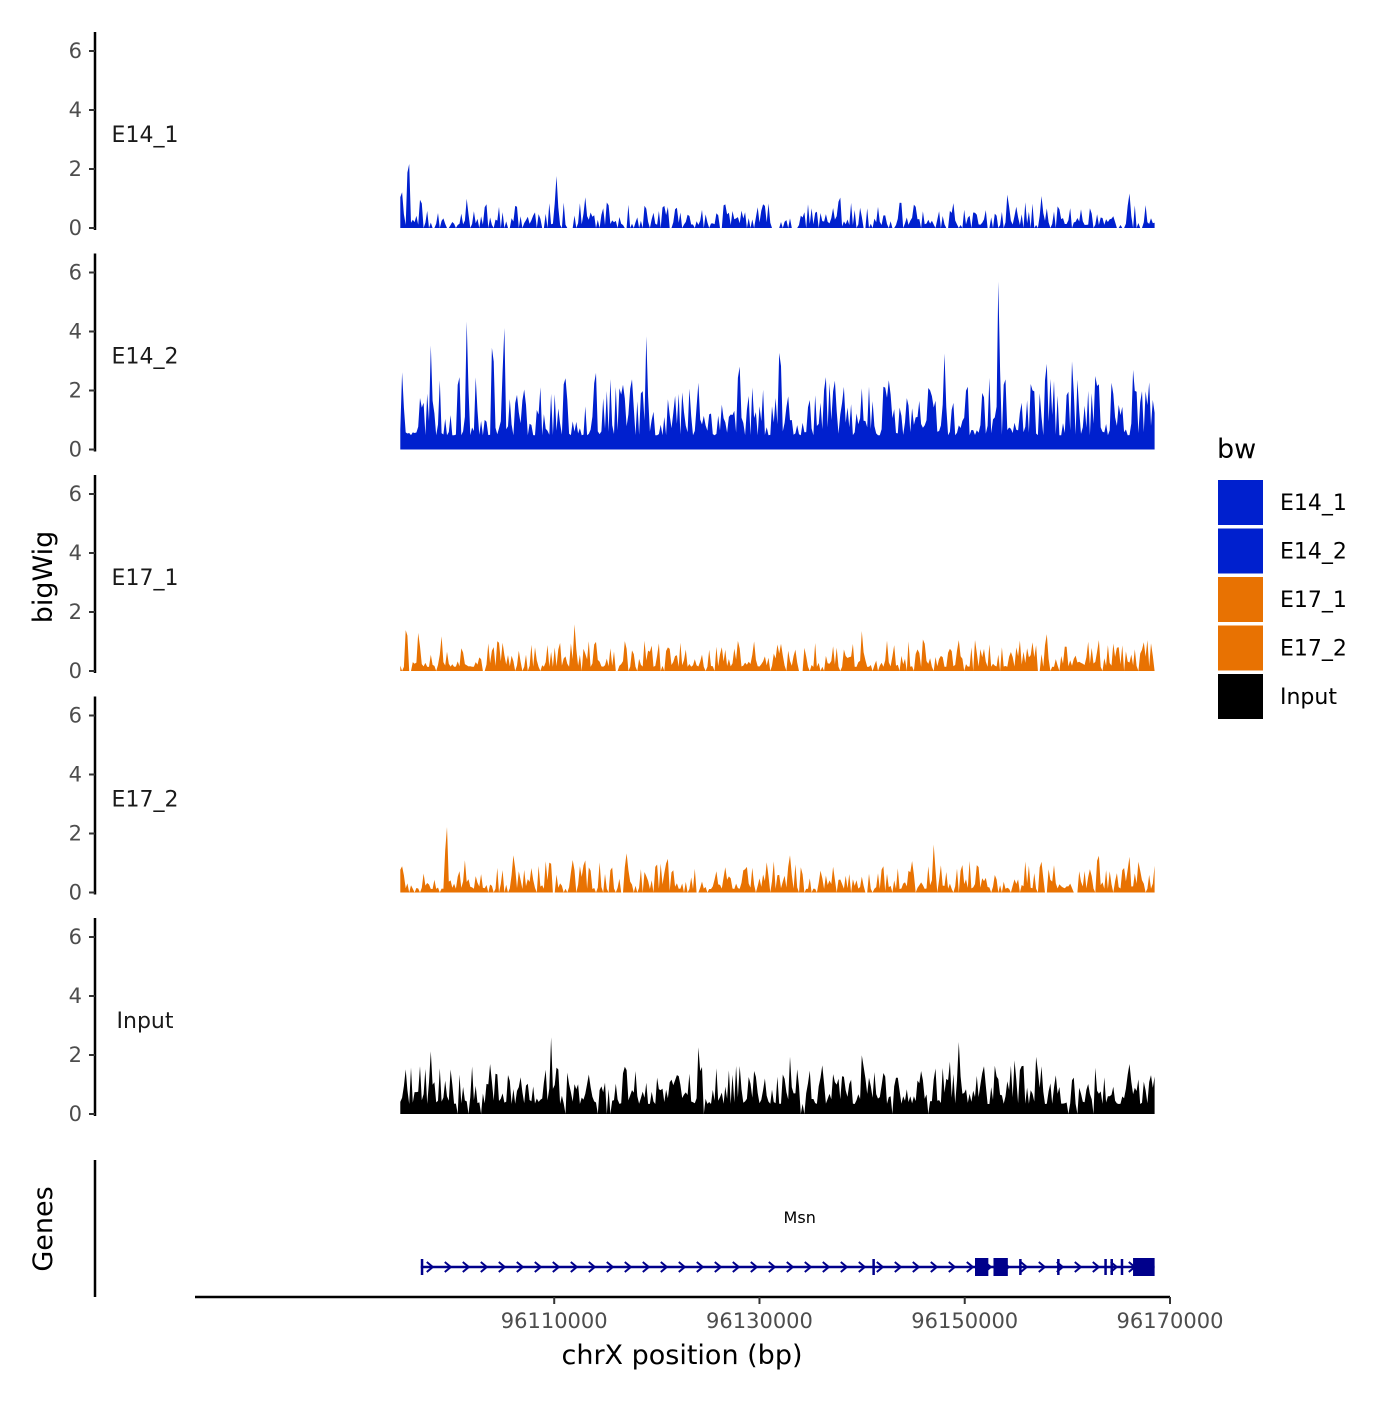  I want to click on genes-track-label: Genes, so click(43, 1228).